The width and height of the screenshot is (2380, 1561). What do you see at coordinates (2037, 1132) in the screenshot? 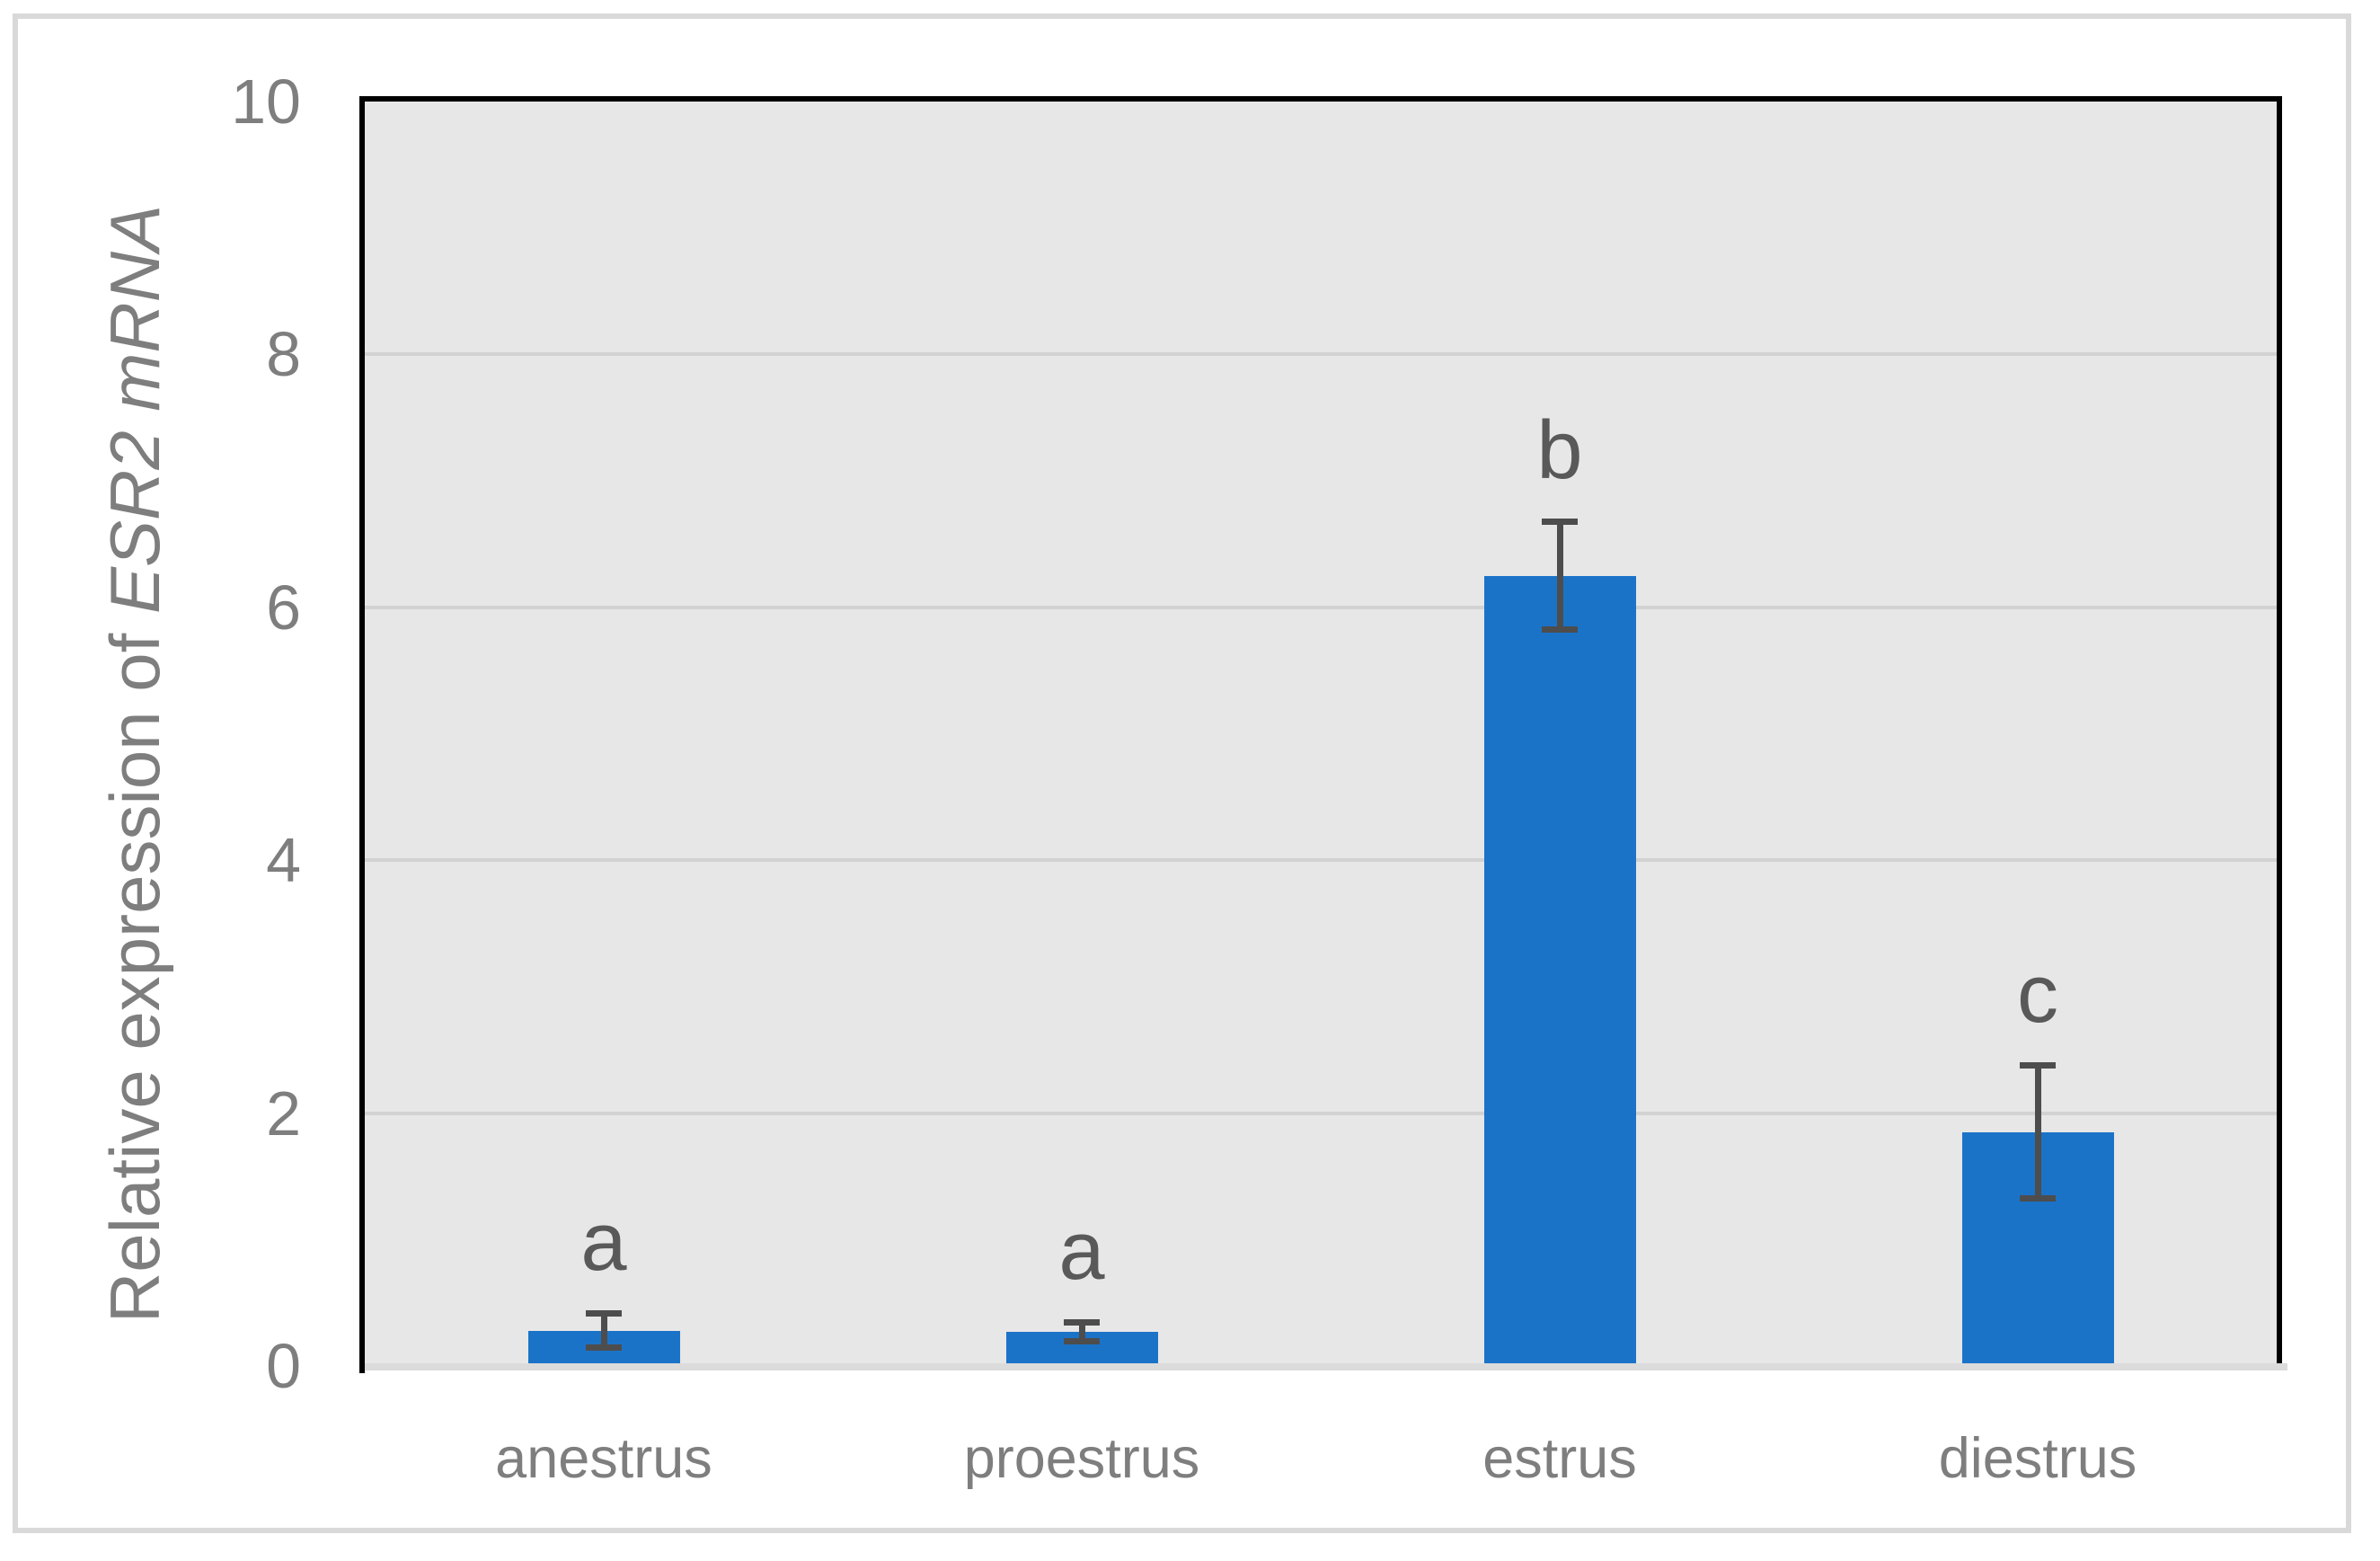
I see `error-bar-diestrus` at bounding box center [2037, 1132].